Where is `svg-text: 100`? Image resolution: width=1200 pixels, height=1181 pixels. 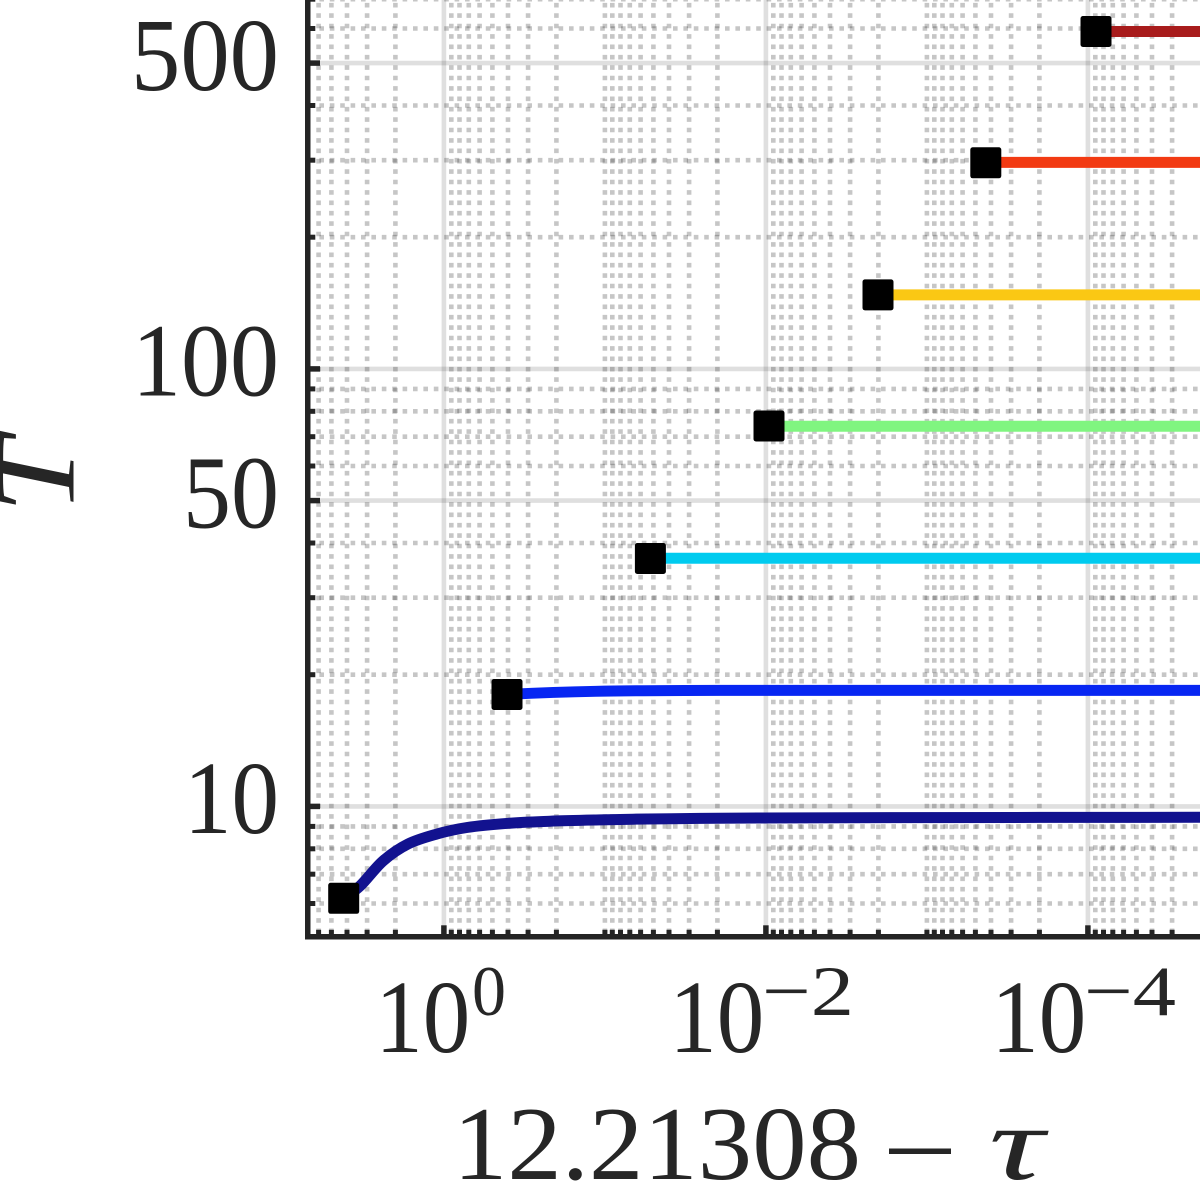
svg-text: 100 is located at coordinates (205, 361).